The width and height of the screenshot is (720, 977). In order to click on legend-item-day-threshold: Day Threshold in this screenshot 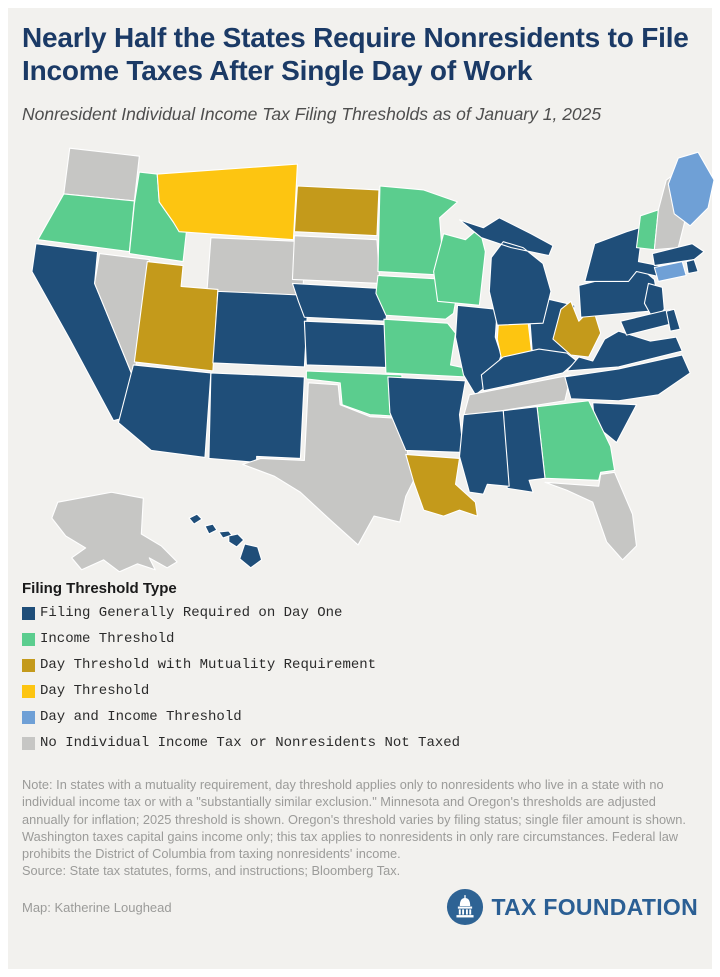, I will do `click(361, 691)`.